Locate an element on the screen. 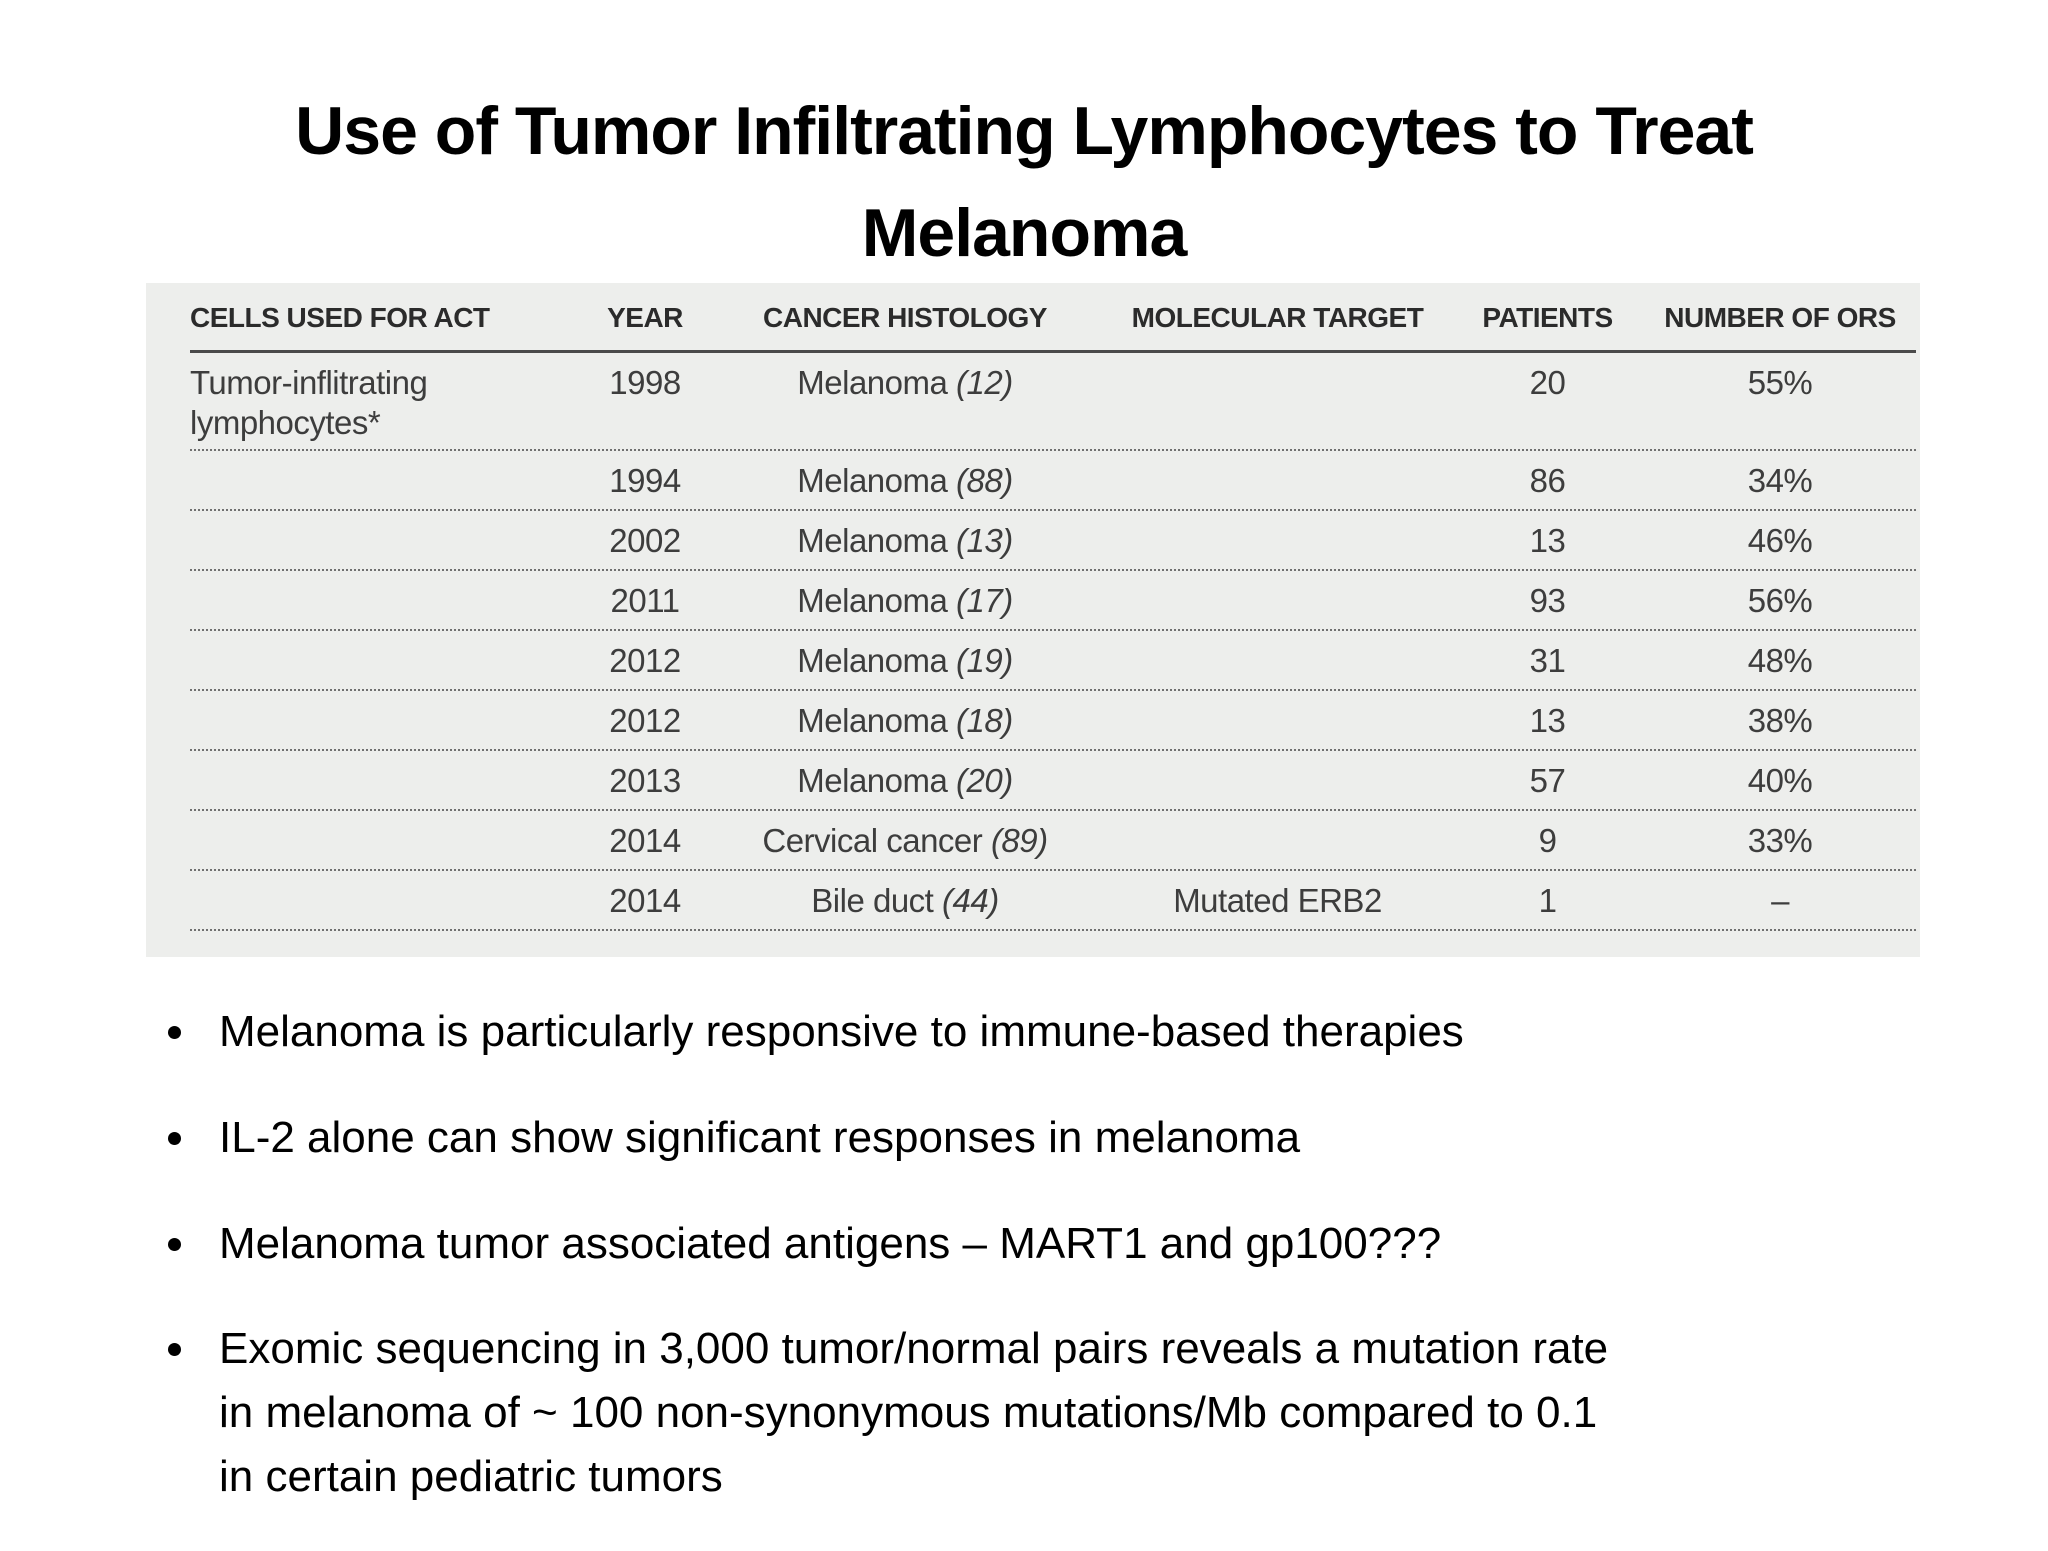  cell-histology: Melanoma (88) is located at coordinates (905, 481).